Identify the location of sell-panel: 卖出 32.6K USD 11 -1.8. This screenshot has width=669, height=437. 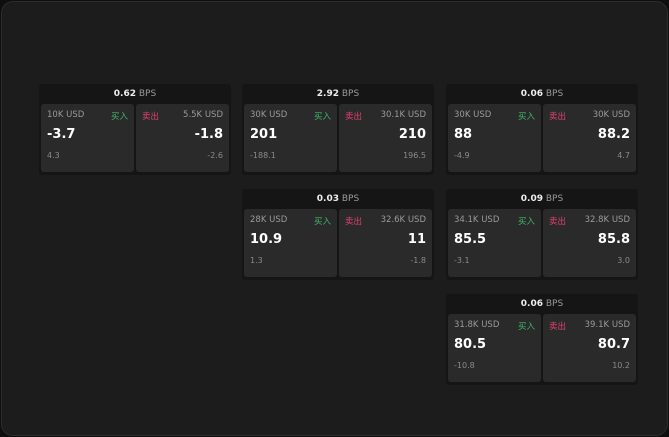
(385, 243).